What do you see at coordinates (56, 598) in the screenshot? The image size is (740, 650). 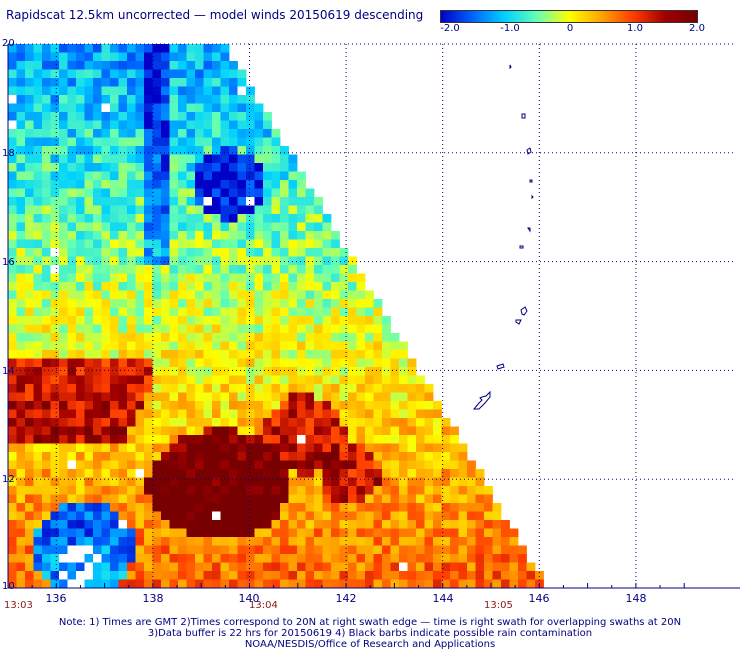 I see `lon-label: 136` at bounding box center [56, 598].